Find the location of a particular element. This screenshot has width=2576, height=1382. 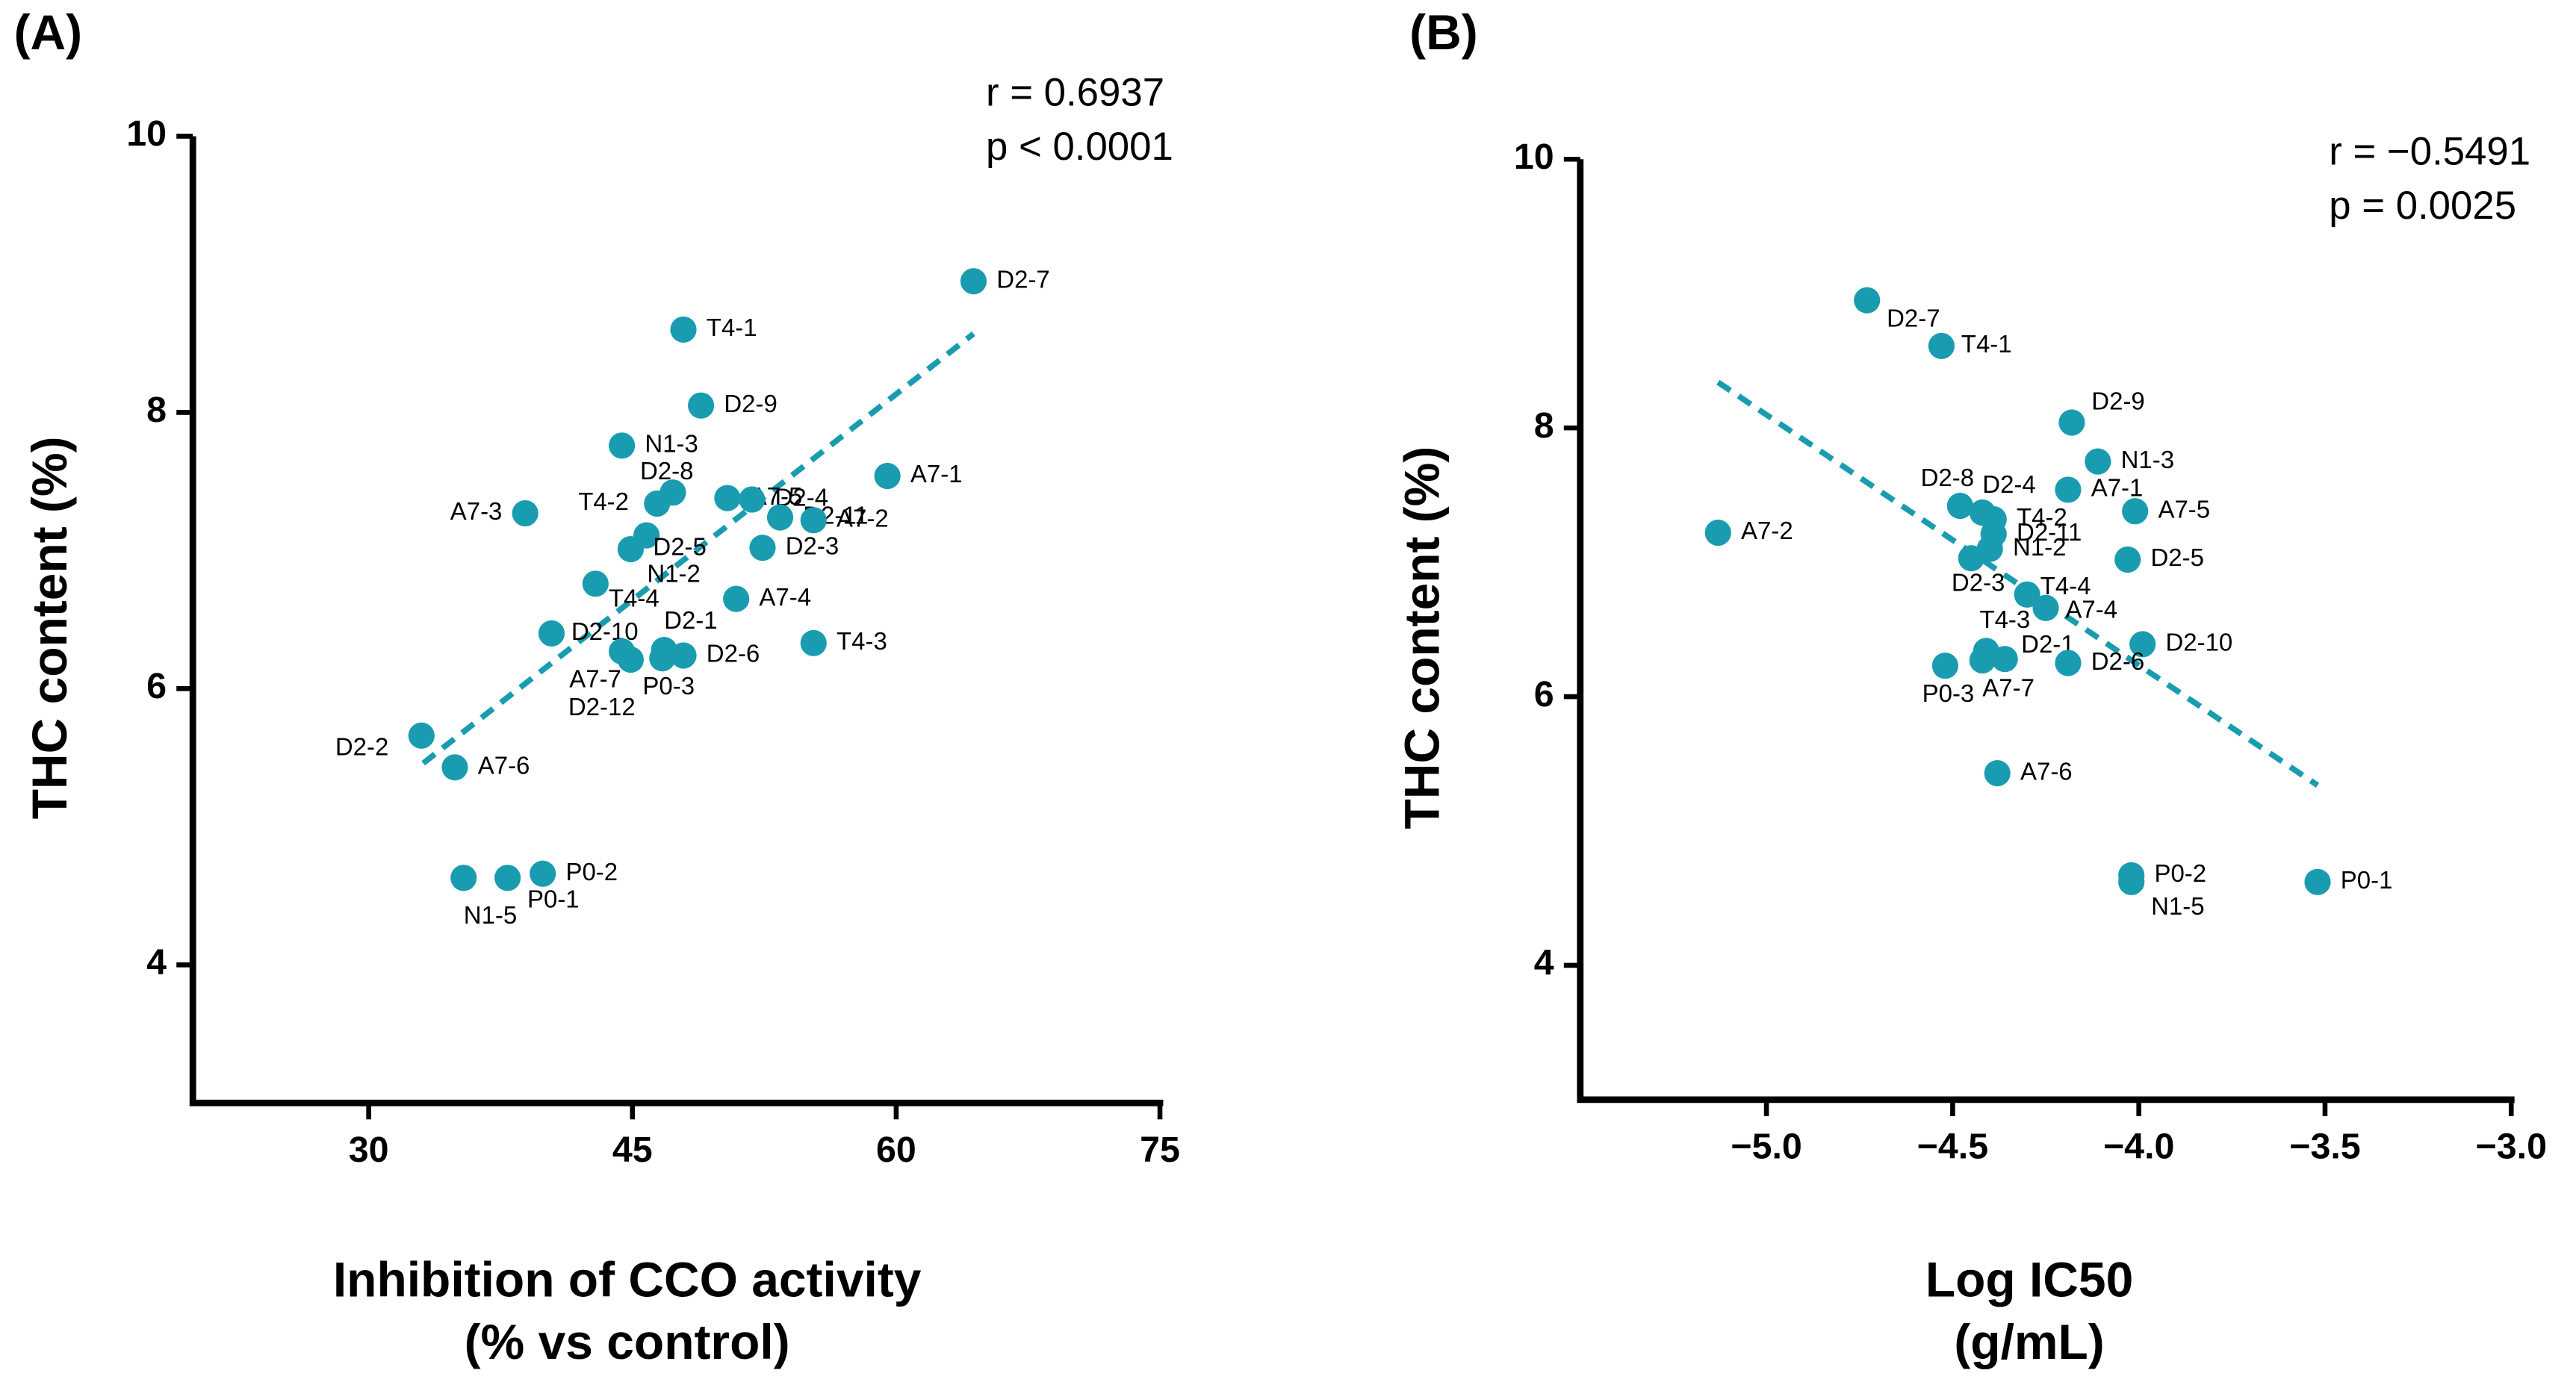

point-label: D2-2 is located at coordinates (362, 747).